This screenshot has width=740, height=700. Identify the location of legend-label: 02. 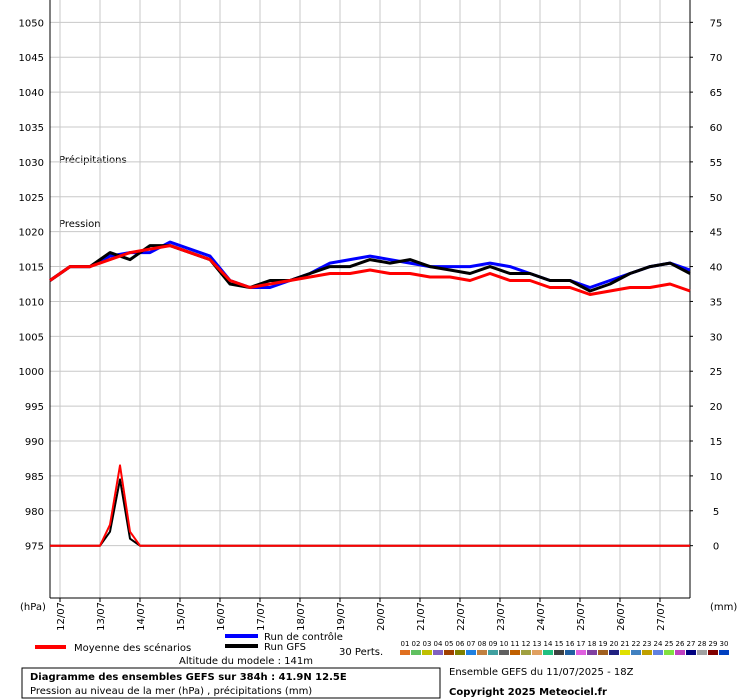
(416, 644).